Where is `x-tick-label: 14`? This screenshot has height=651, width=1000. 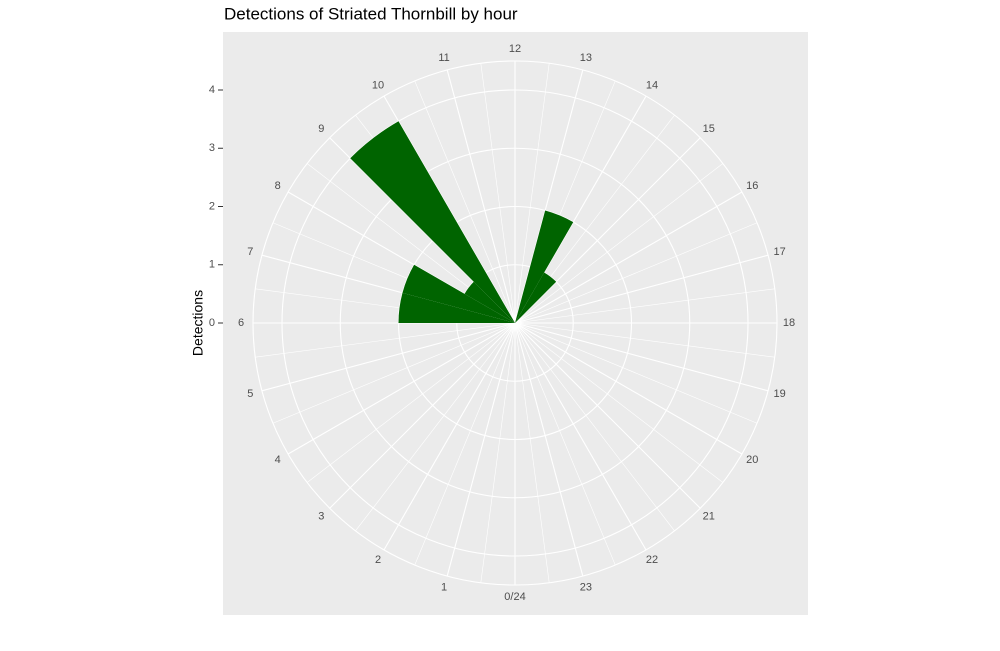 x-tick-label: 14 is located at coordinates (652, 86).